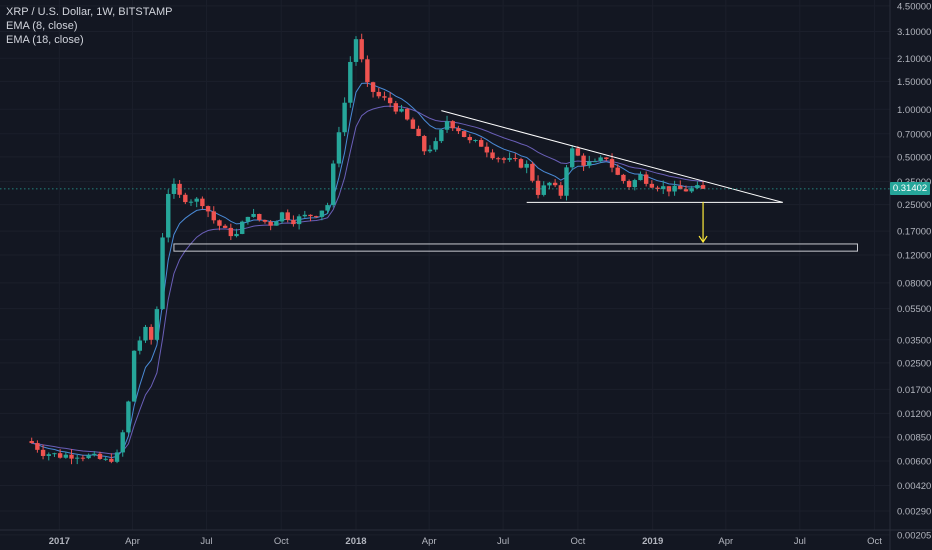 The width and height of the screenshot is (932, 550). Describe the element at coordinates (914, 486) in the screenshot. I see `y-tick-label: 0.00420` at that location.